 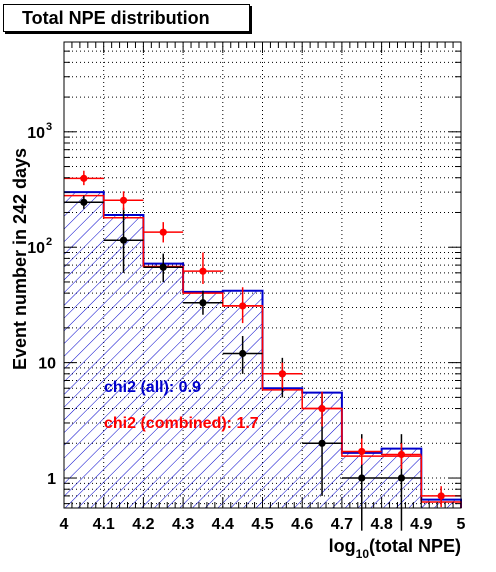 I want to click on x-tick-label: 4.4, so click(x=223, y=524).